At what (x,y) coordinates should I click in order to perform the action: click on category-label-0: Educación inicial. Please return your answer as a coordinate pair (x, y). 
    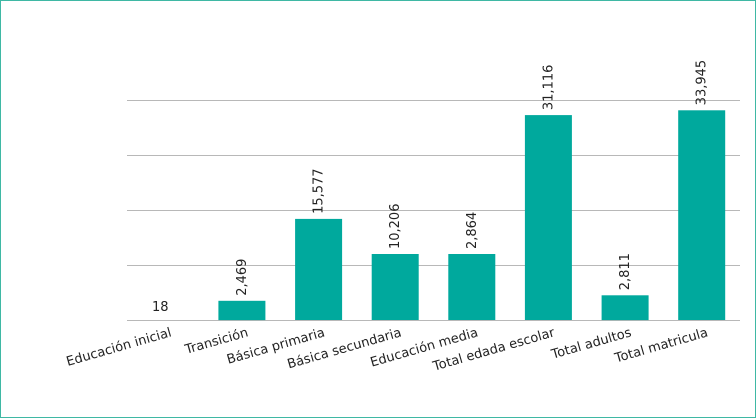
    Looking at the image, I should click on (119, 347).